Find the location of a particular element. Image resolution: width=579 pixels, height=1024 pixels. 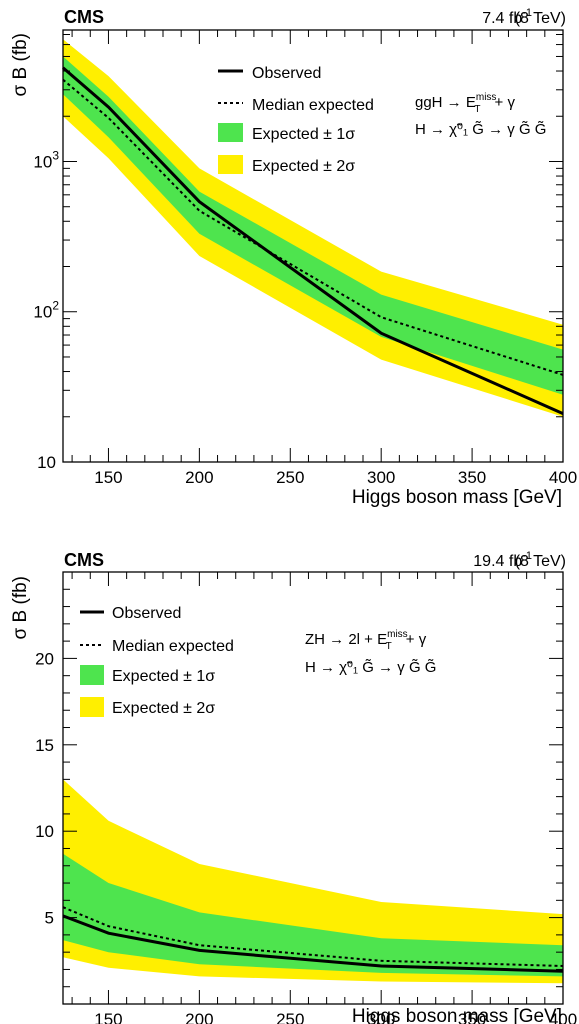

bottom-band-1sigma is located at coordinates (313, 915).